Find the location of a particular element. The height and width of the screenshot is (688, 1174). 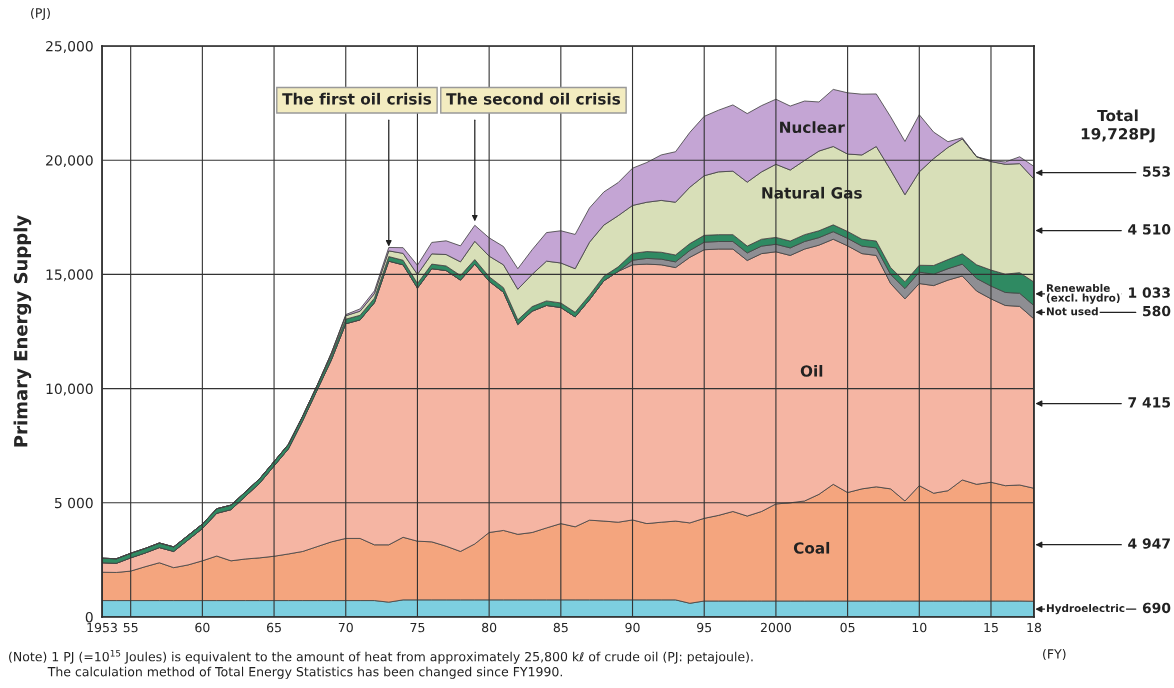

x-tick-label: 05 is located at coordinates (847, 627).